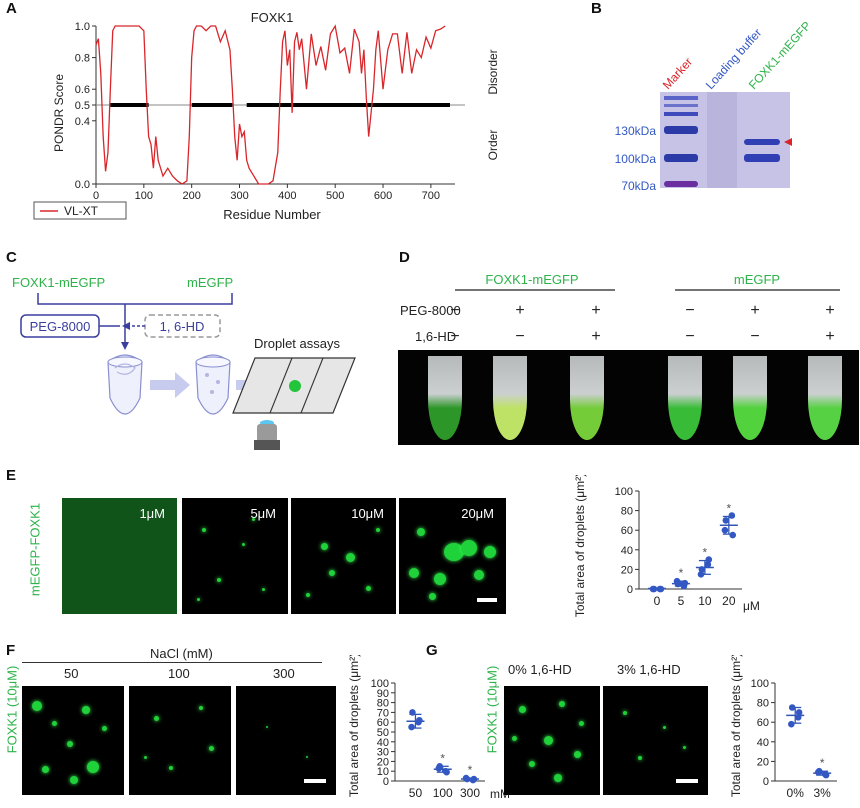 The width and height of the screenshot is (860, 808). I want to click on peg-sign: −, so click(454, 310).